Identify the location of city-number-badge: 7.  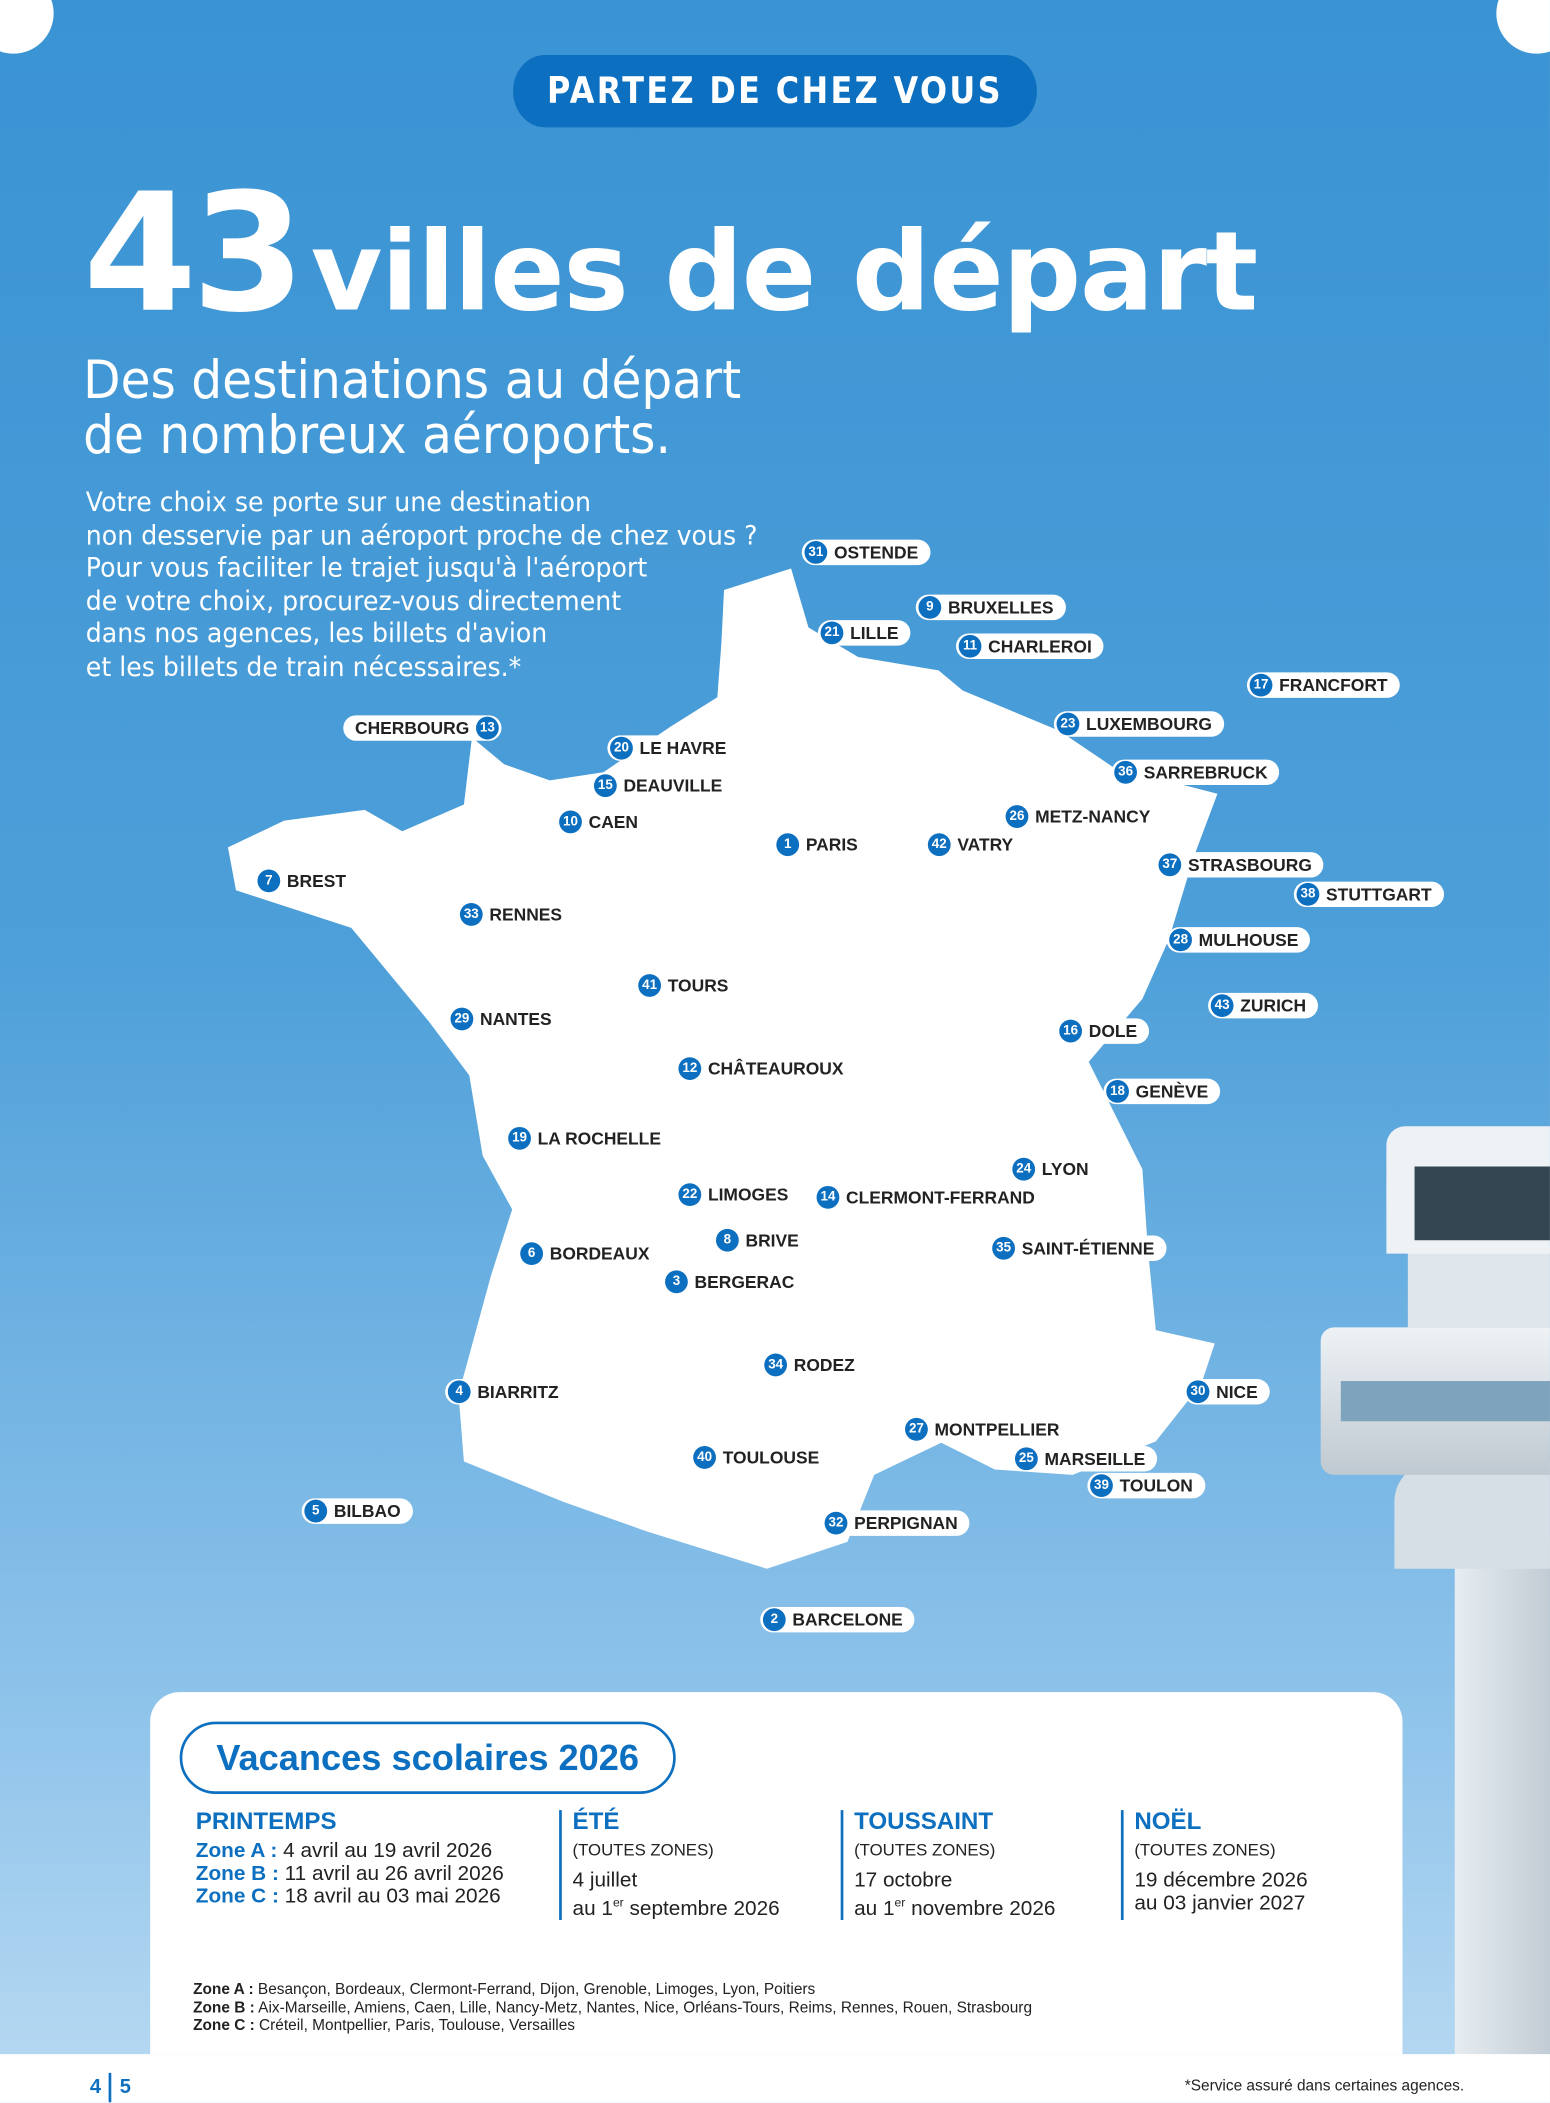
(269, 881).